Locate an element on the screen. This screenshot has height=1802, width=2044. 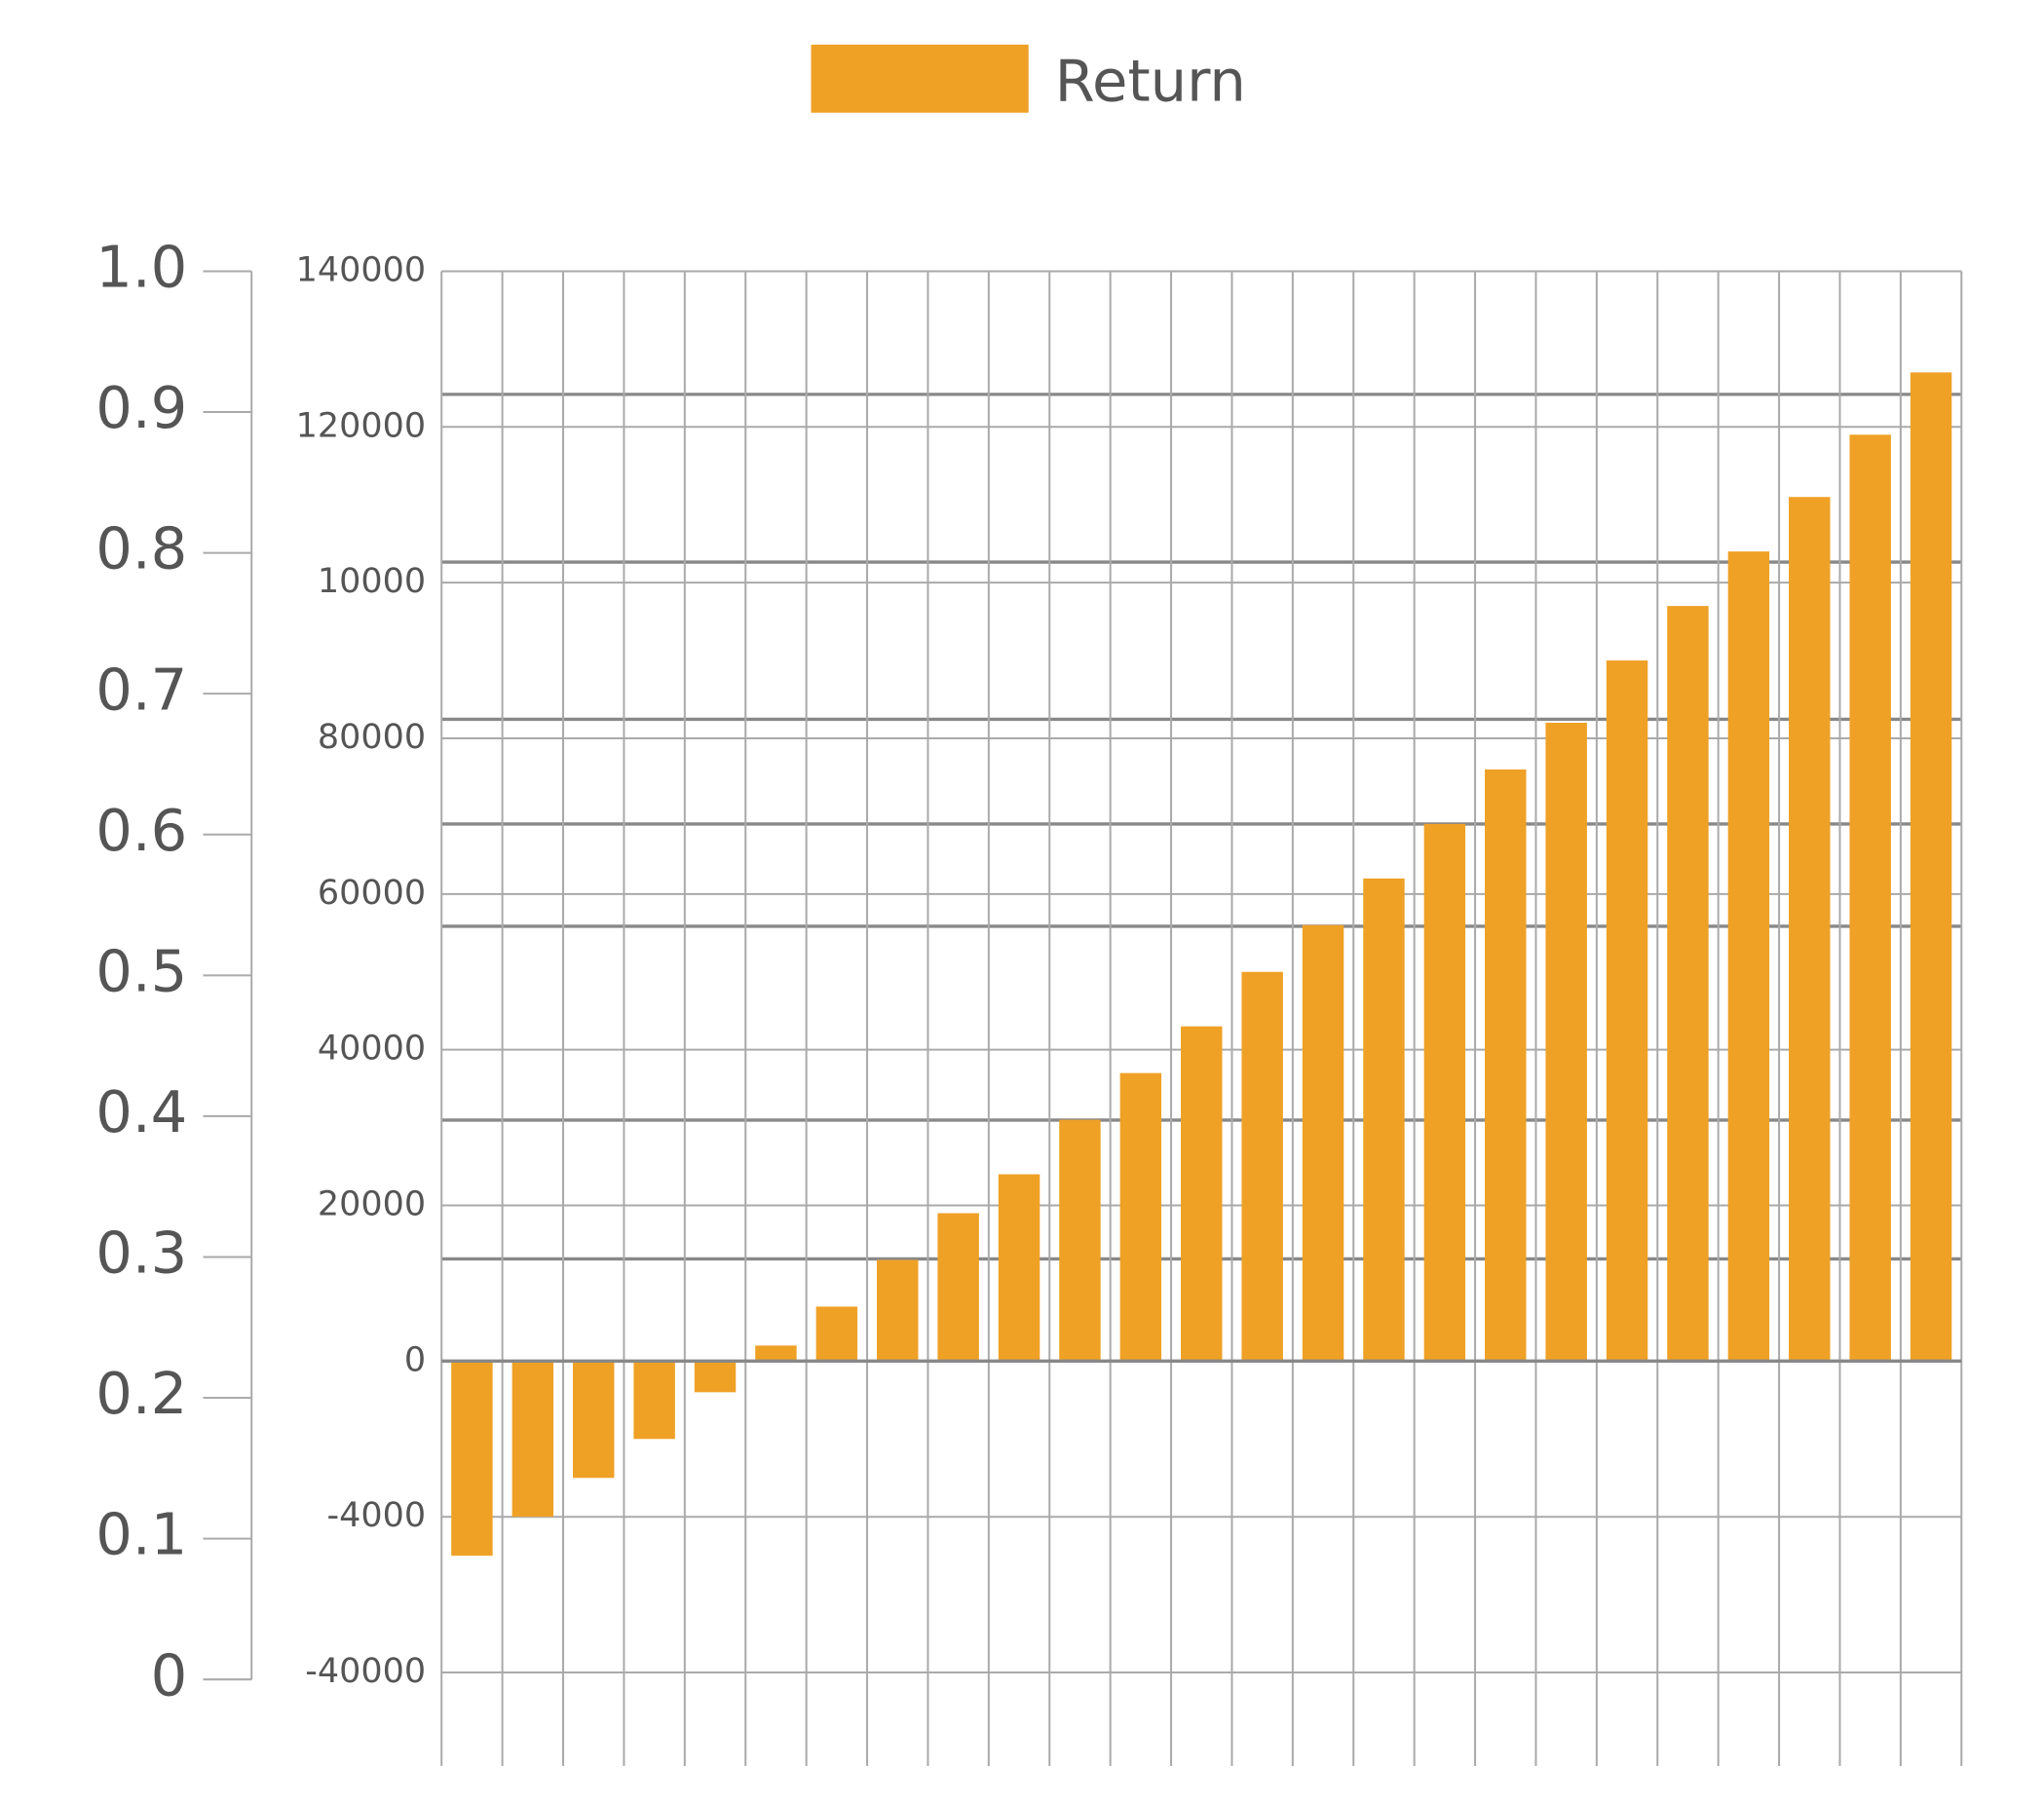
y2-tick-label: 0 is located at coordinates (169, 1675).